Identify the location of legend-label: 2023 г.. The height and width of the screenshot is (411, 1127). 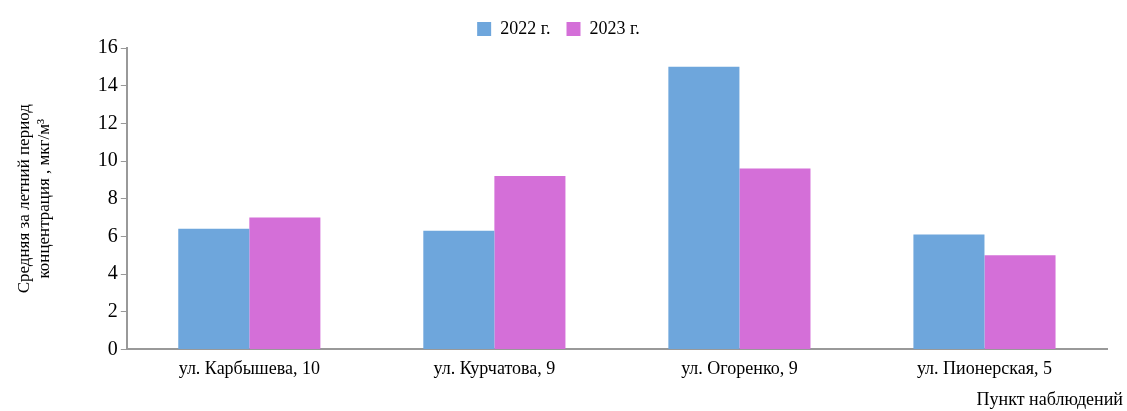
(614, 27).